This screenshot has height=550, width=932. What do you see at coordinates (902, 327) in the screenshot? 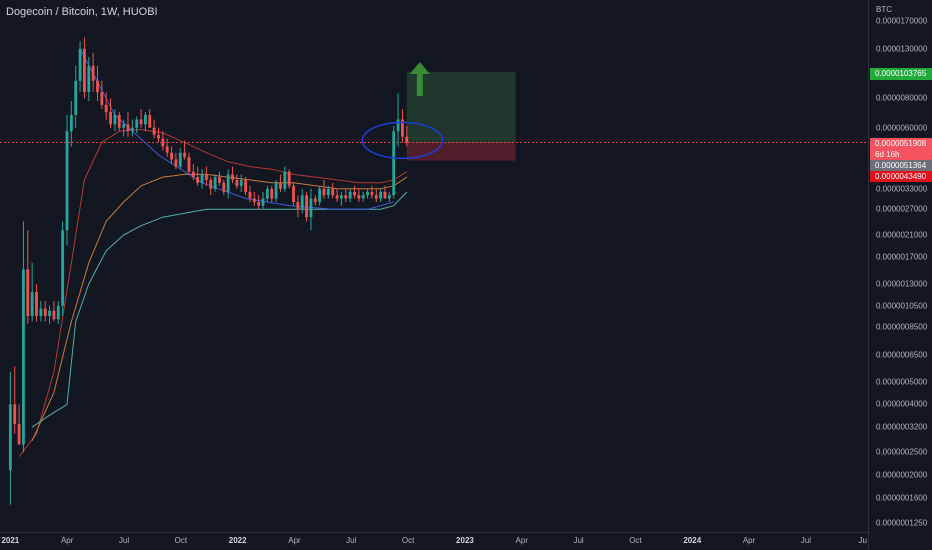
I see `price-tick: 0.0000008500` at bounding box center [902, 327].